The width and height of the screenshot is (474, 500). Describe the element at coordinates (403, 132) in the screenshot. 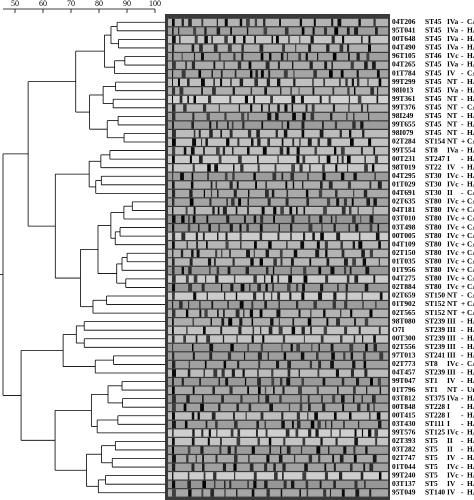

I see `isolate-id: 98I079` at that location.